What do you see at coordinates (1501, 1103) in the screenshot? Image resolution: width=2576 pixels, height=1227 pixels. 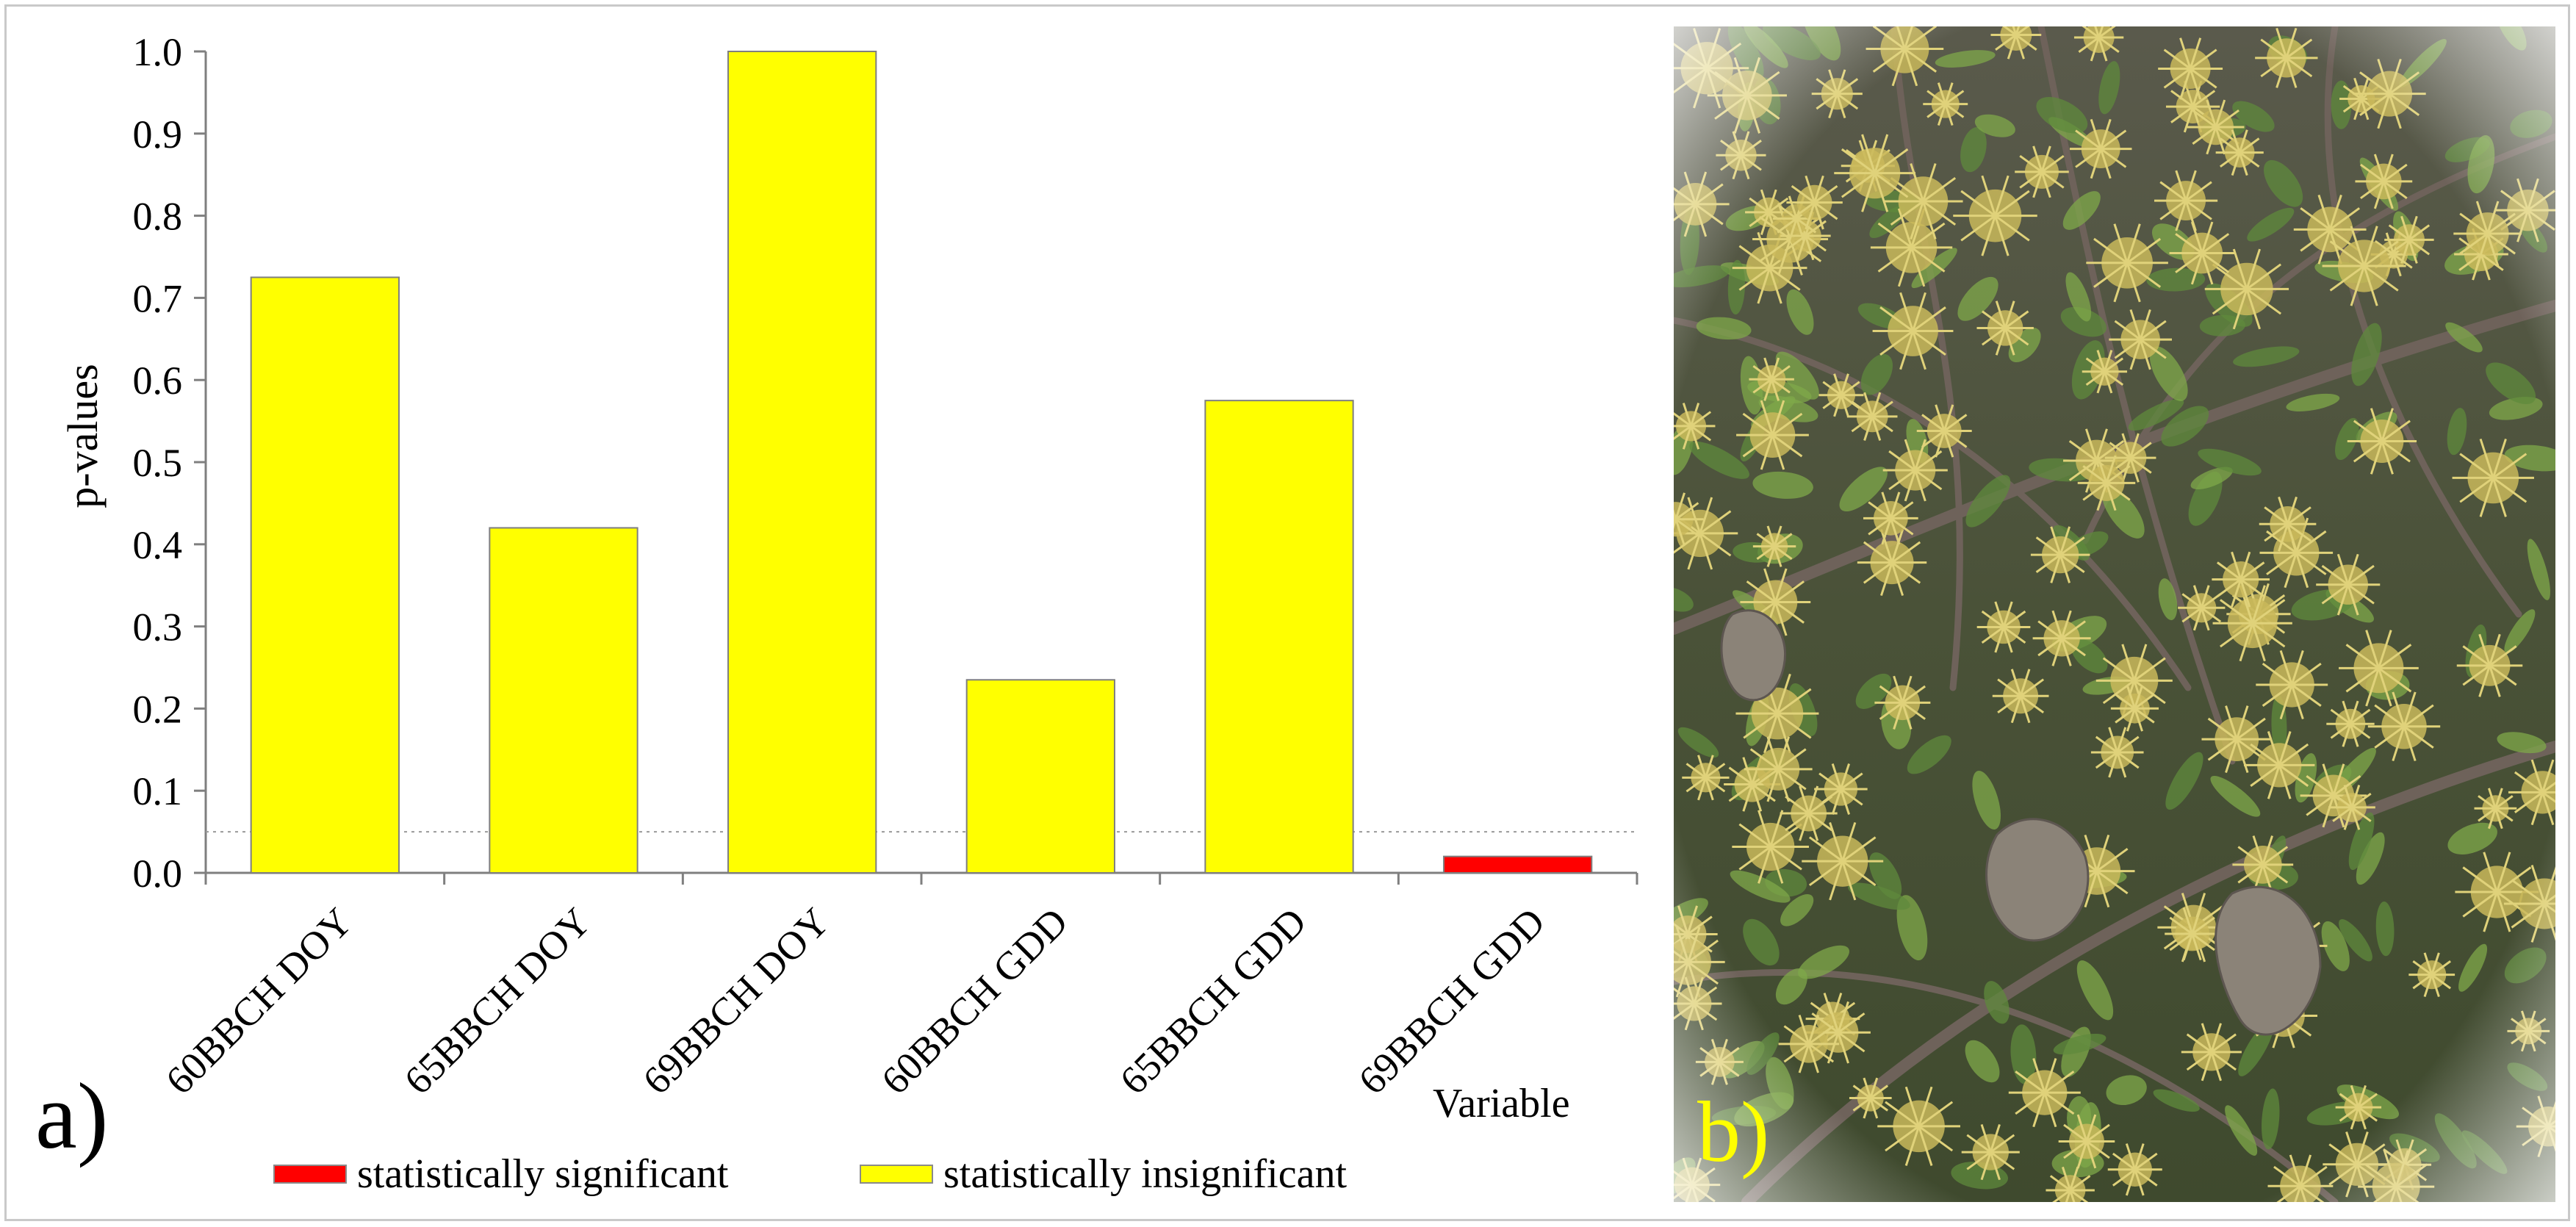 I see `x-axis-label: Variable` at bounding box center [1501, 1103].